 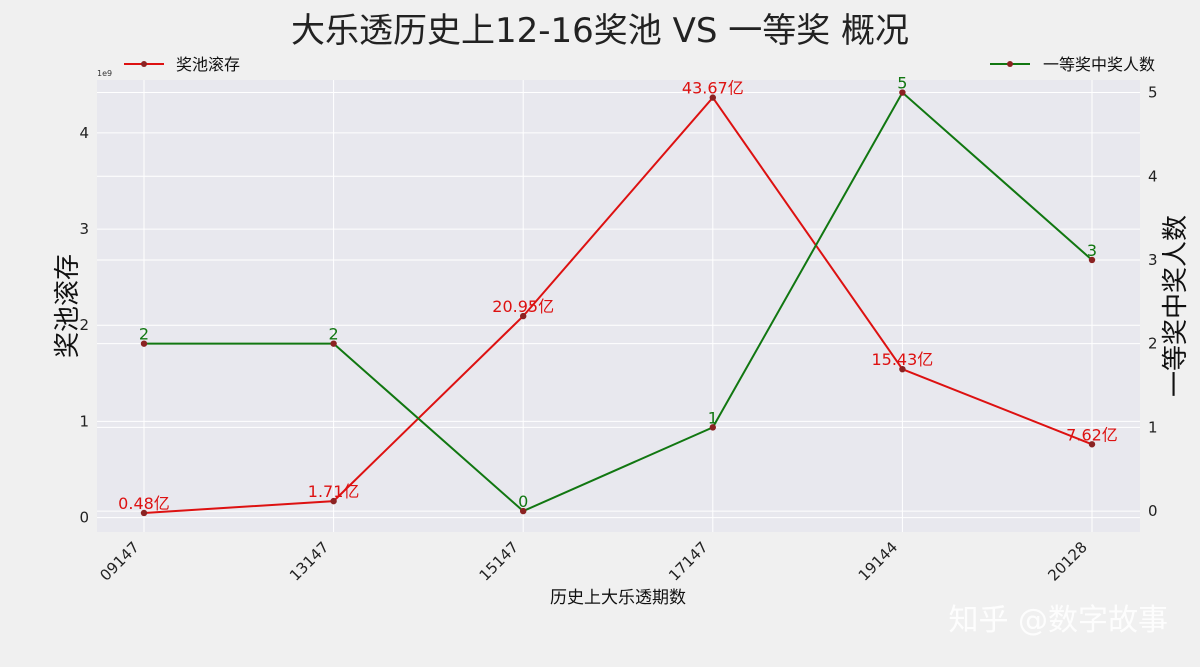 I want to click on y-tick-label-right: 0, so click(x=1153, y=511).